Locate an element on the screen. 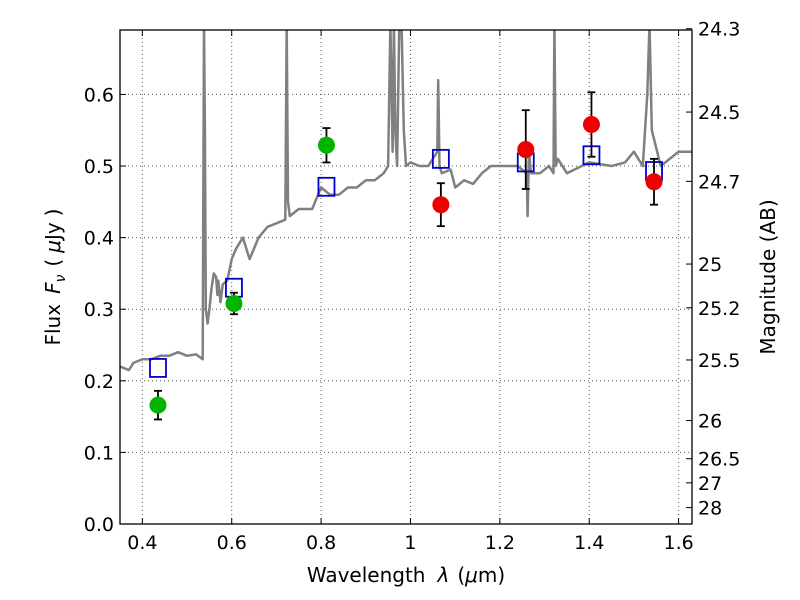 The height and width of the screenshot is (600, 800). y-tick-label: 0.3 is located at coordinates (99, 310).